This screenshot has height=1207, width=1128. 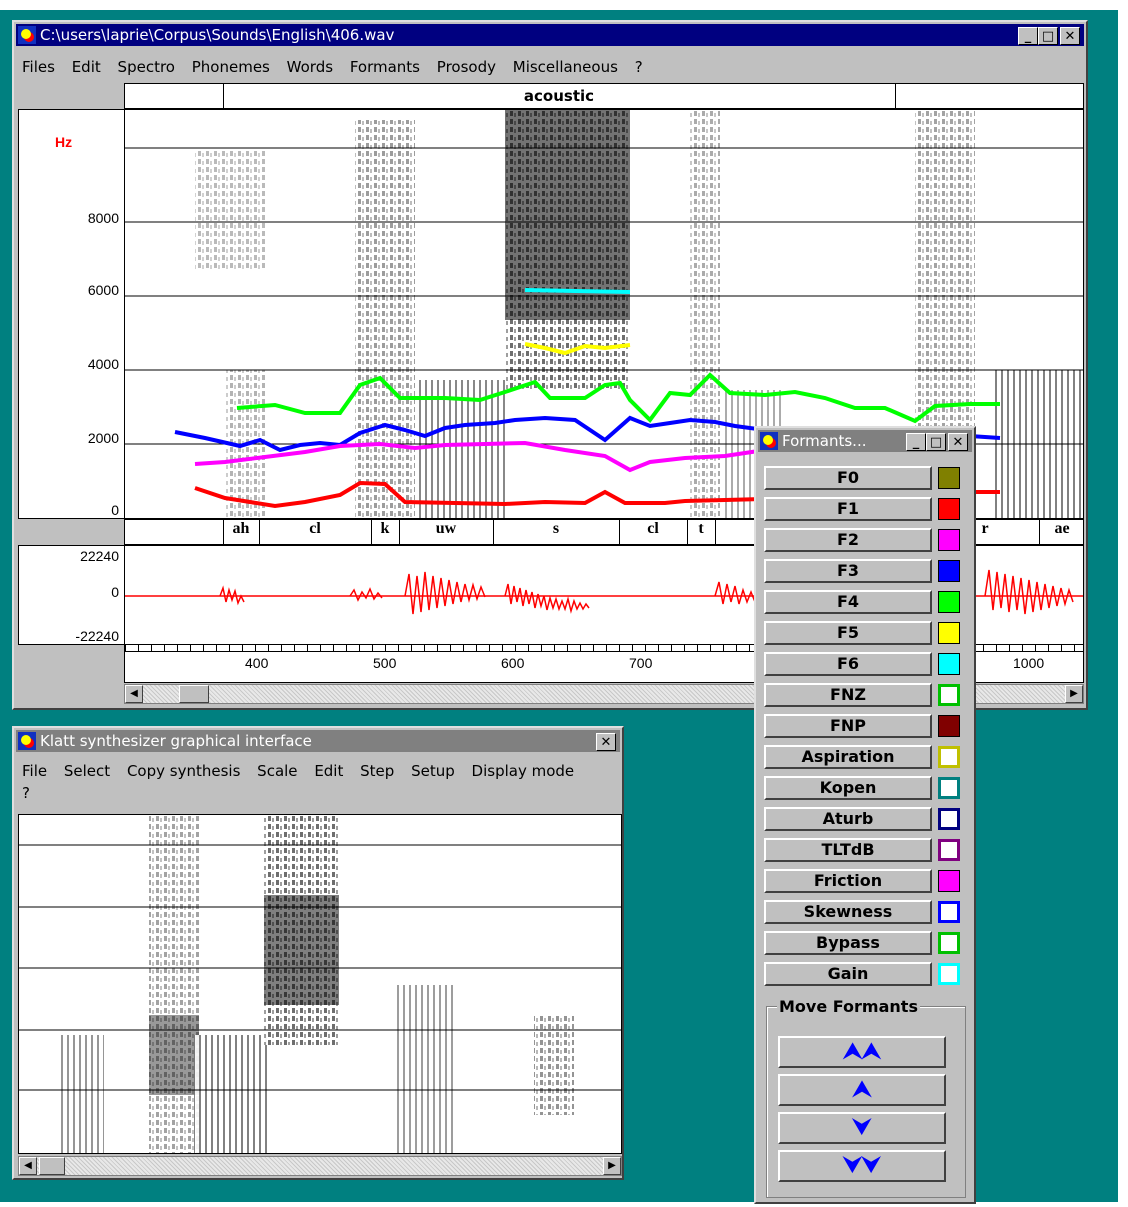 What do you see at coordinates (949, 602) in the screenshot?
I see `param-color-swatch-f4` at bounding box center [949, 602].